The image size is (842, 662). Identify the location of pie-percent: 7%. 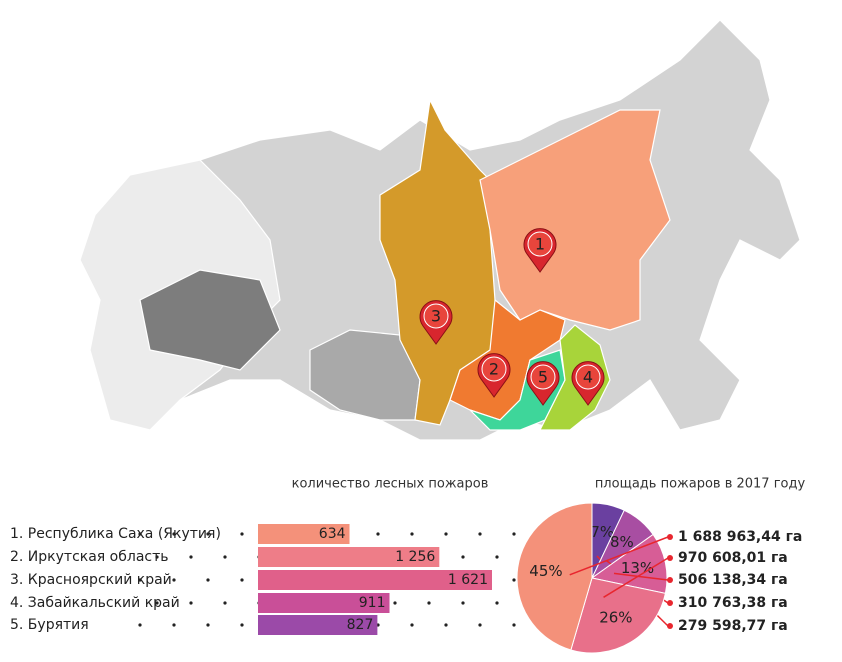
(602, 532).